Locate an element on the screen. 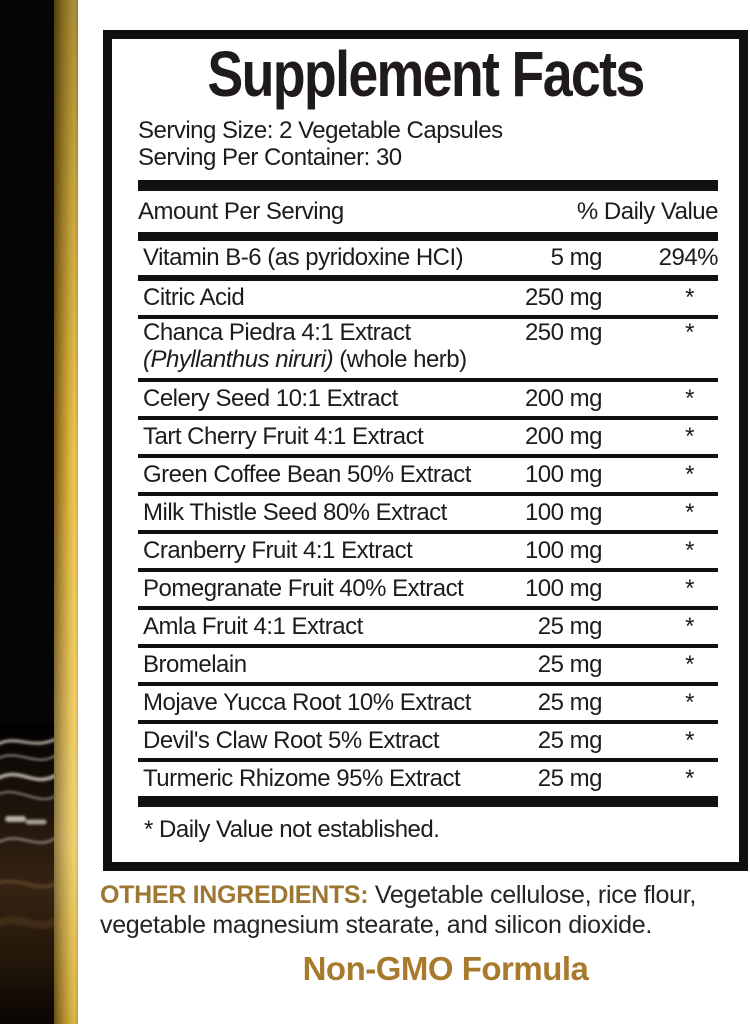 This screenshot has width=750, height=1024. panel-title: Supplement Facts is located at coordinates (426, 74).